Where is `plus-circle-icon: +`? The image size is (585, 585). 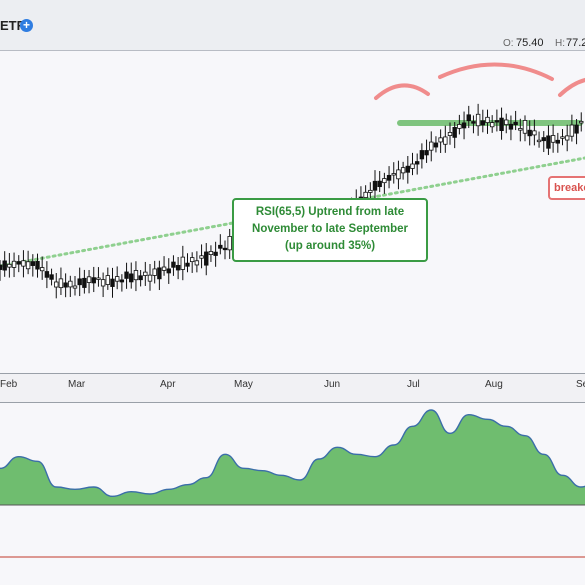 plus-circle-icon: + is located at coordinates (26, 25).